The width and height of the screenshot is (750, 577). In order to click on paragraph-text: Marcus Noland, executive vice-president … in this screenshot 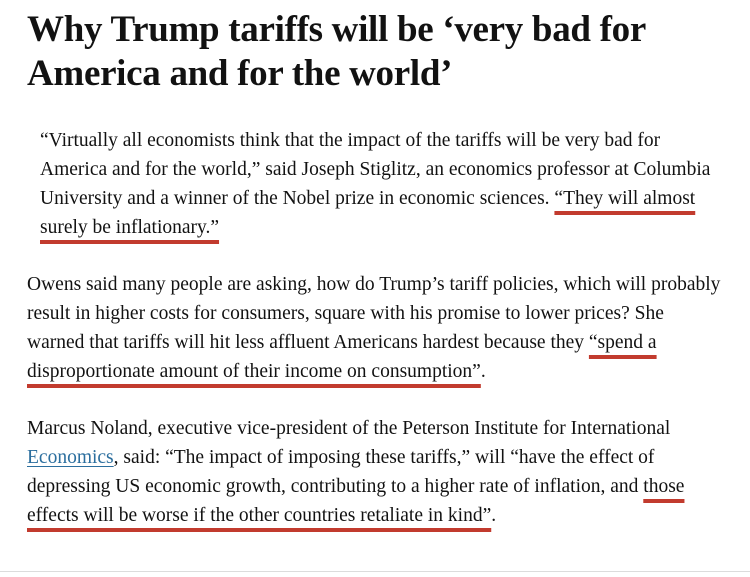, I will do `click(349, 428)`.